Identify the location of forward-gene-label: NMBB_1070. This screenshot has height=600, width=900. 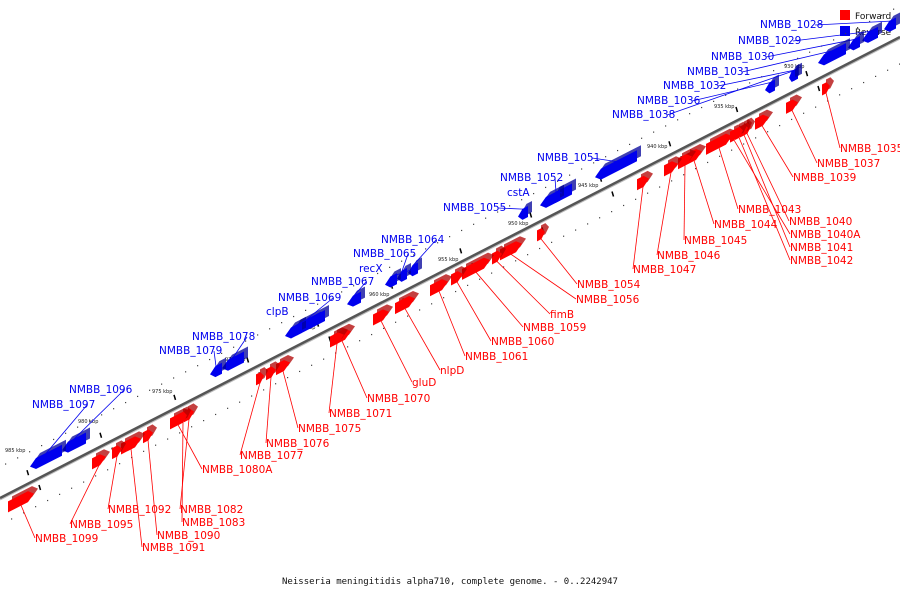
(398, 399).